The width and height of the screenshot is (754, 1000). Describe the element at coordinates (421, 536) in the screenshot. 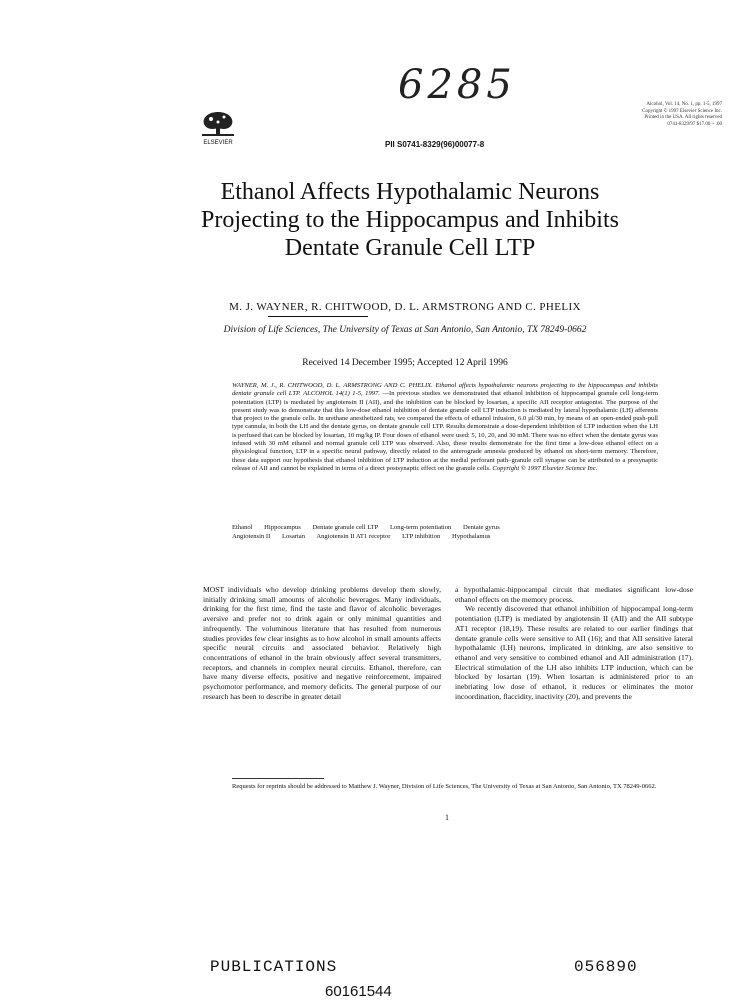

I see `keyword: LTP inhibition` at that location.